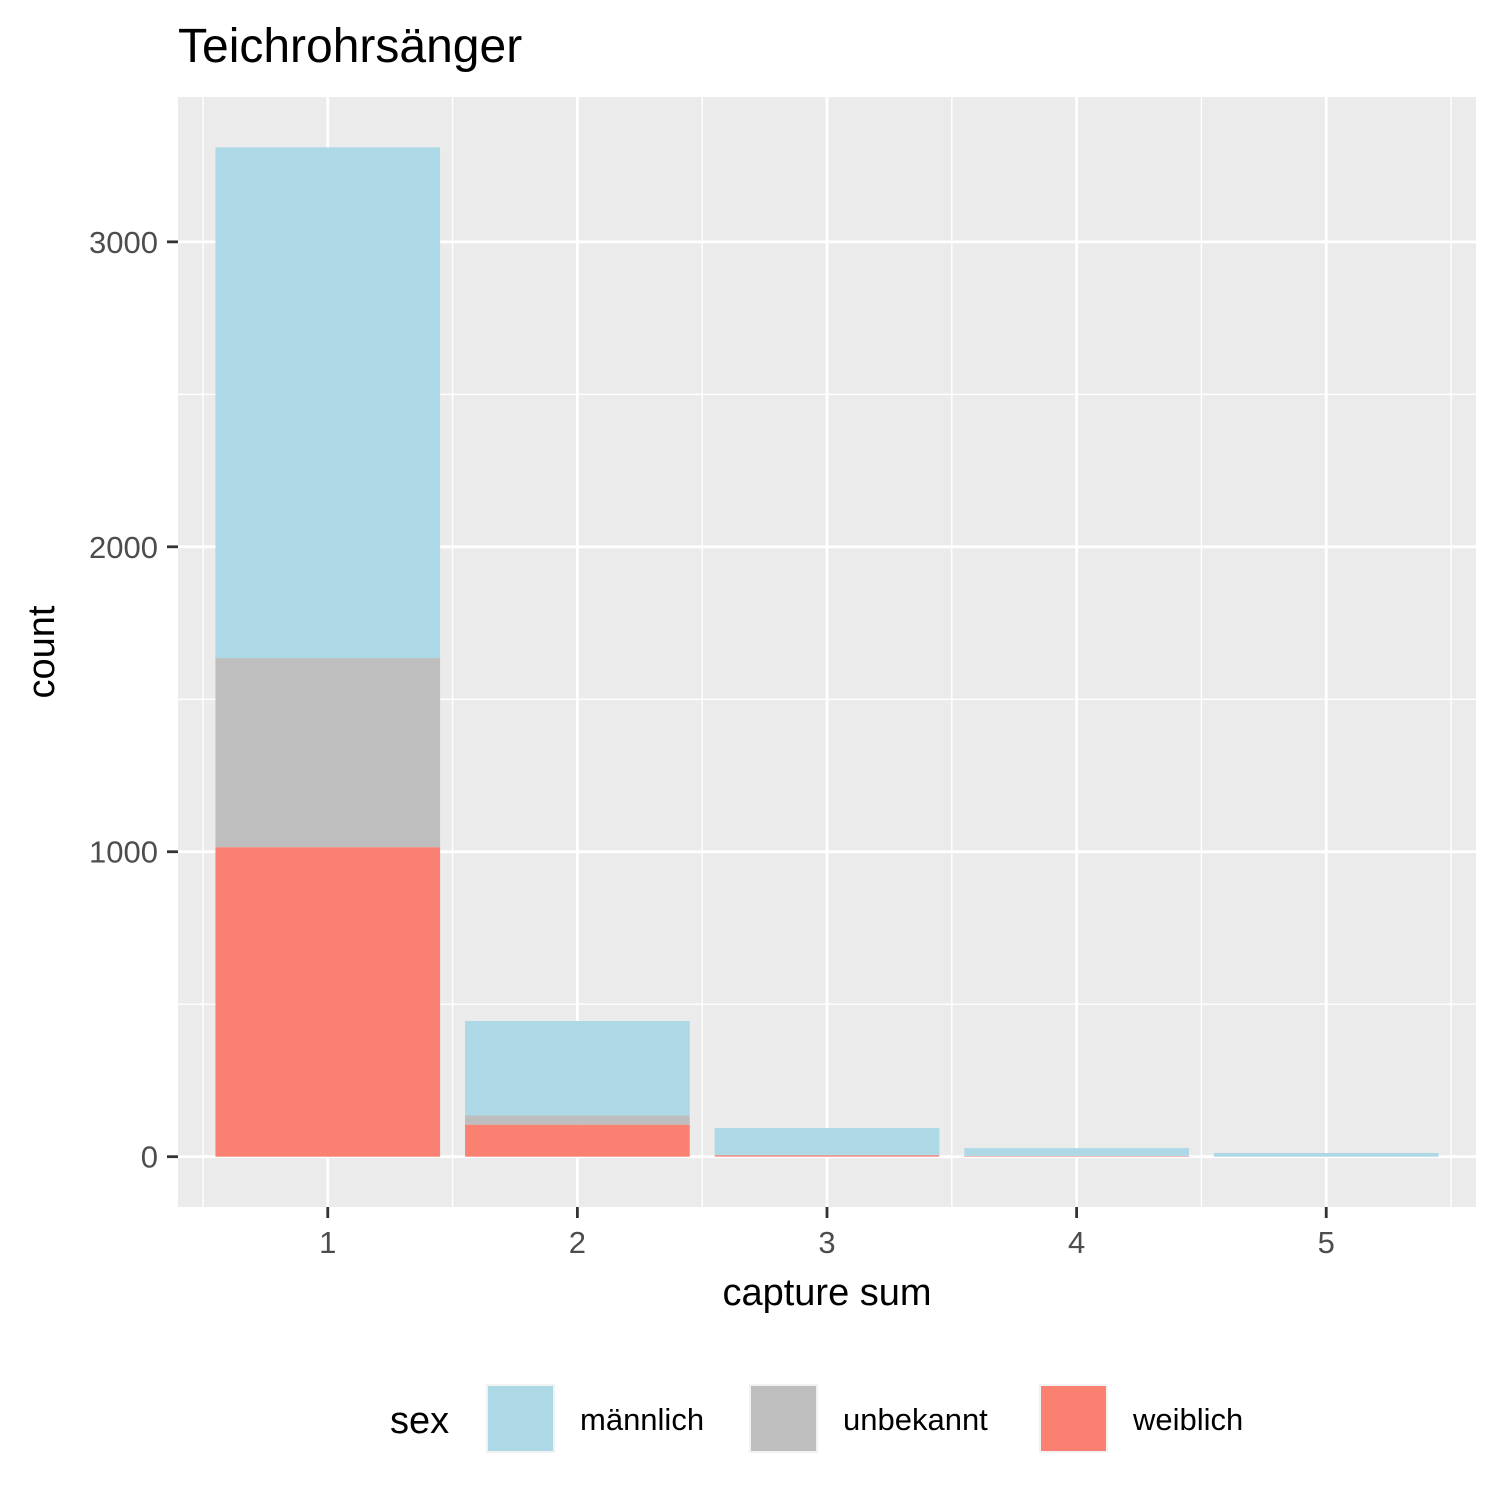 This screenshot has width=1500, height=1500. I want to click on x-axis: 1 2 3 4 5, so click(827, 1233).